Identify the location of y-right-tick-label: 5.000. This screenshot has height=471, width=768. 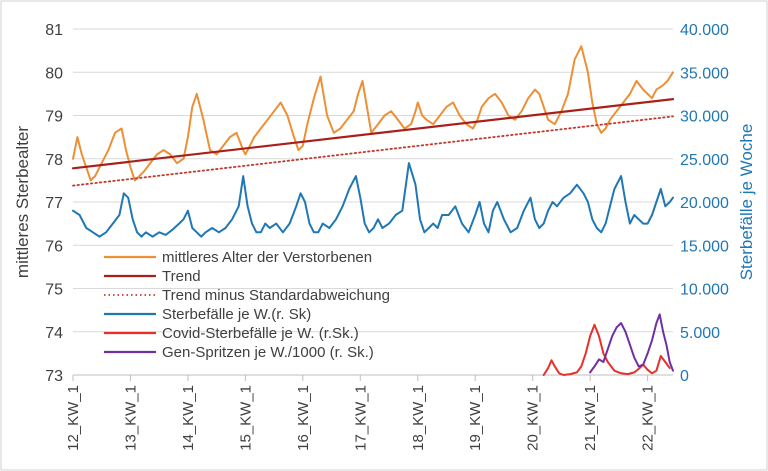
(700, 333).